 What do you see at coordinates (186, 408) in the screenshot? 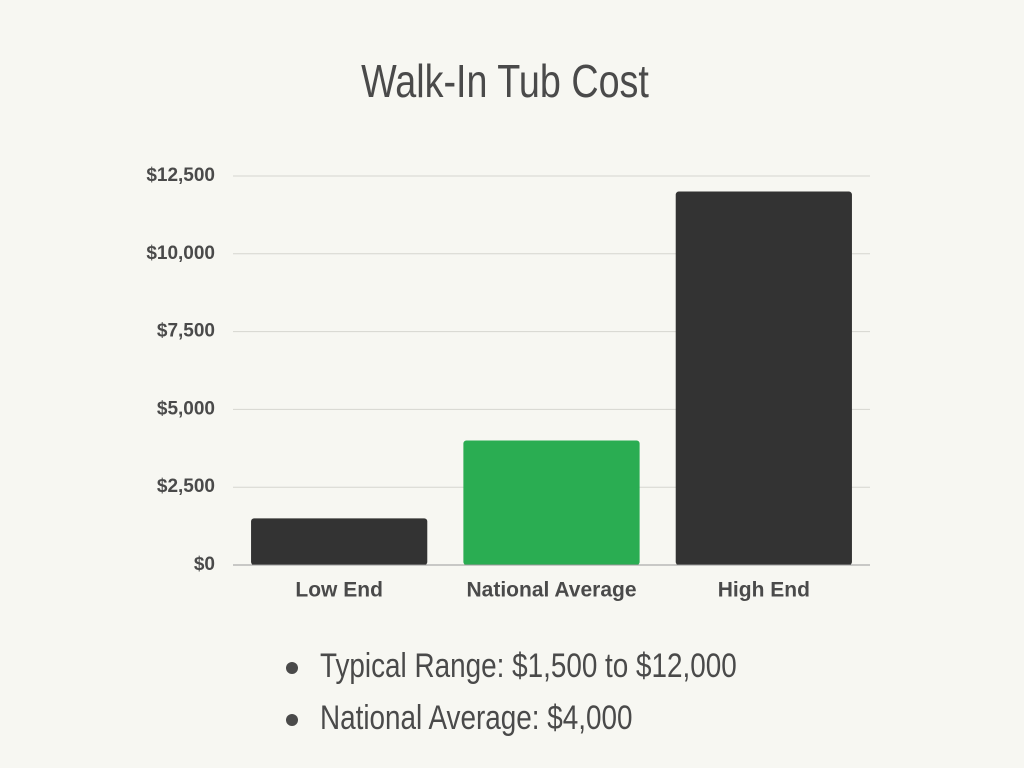
I see `y-tick-label: $5,000` at bounding box center [186, 408].